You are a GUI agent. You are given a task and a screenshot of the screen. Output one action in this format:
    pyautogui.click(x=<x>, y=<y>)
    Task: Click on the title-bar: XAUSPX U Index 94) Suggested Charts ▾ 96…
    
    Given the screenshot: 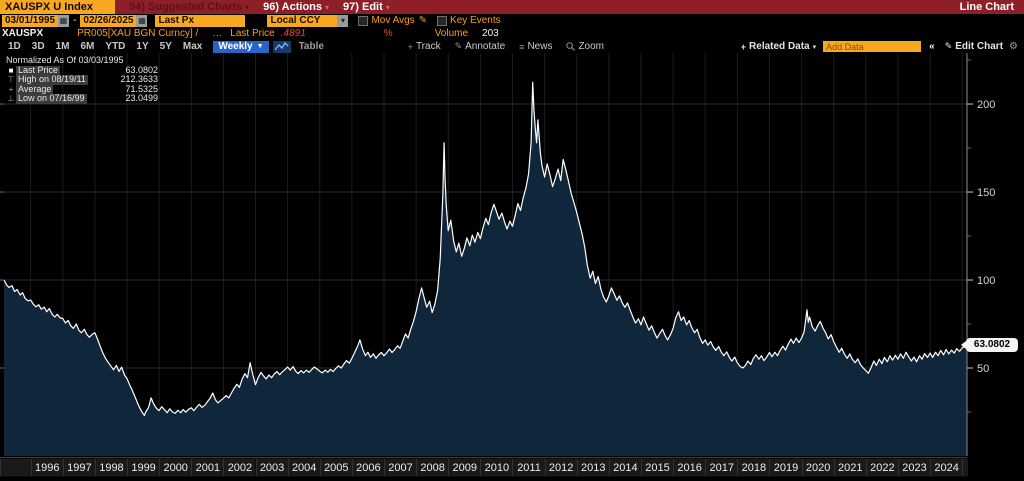 What is the action you would take?
    pyautogui.click(x=512, y=7)
    